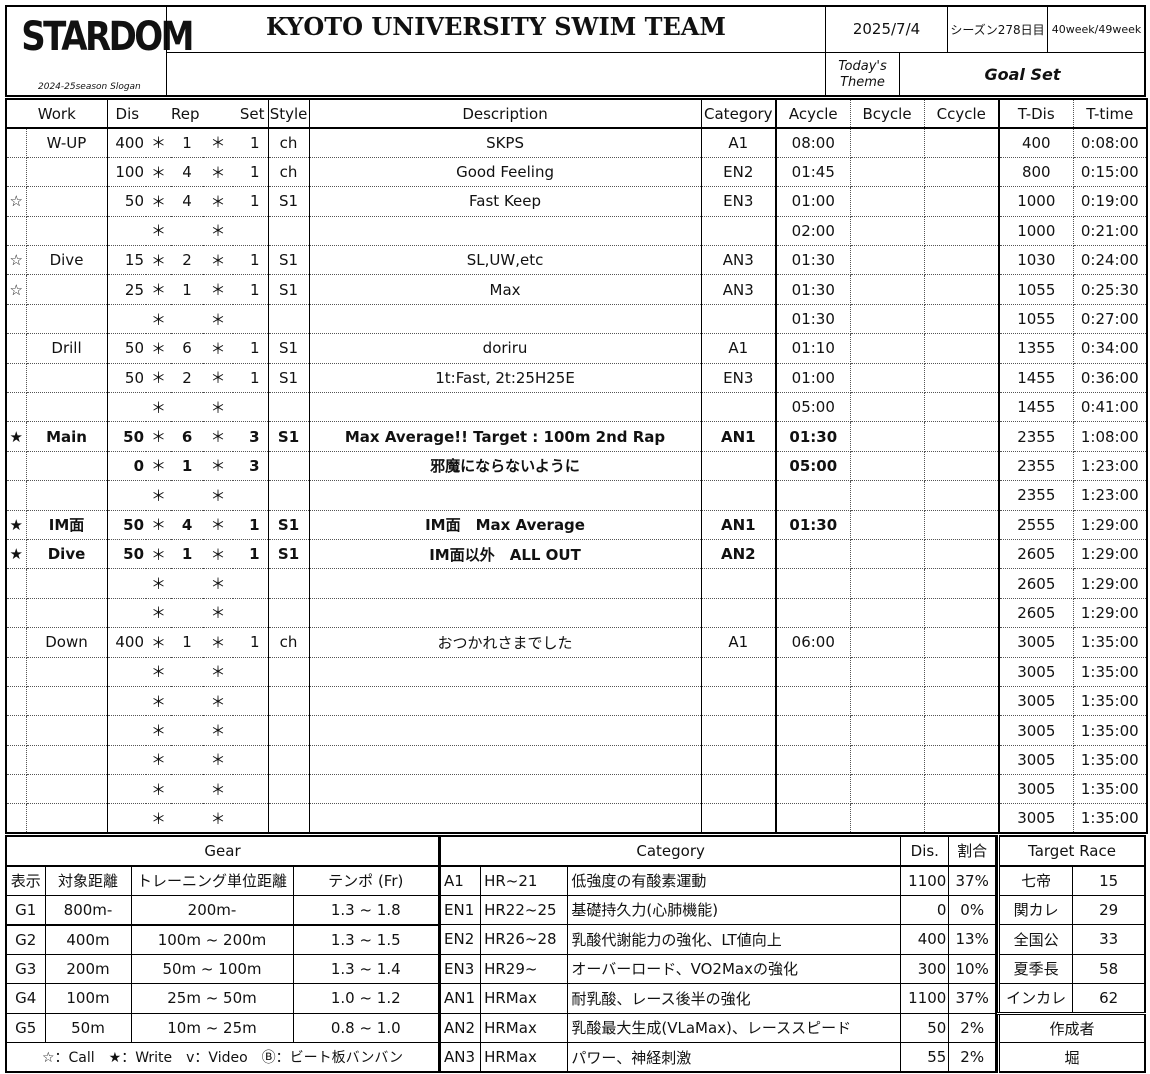  Describe the element at coordinates (813, 436) in the screenshot. I see `acycle-cell: 01:30` at that location.